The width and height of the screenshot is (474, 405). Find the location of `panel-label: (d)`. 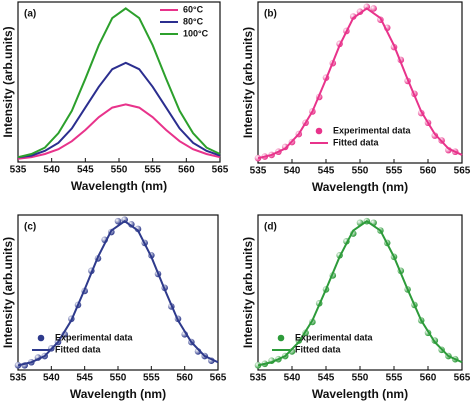

panel-label: (d) is located at coordinates (270, 227).